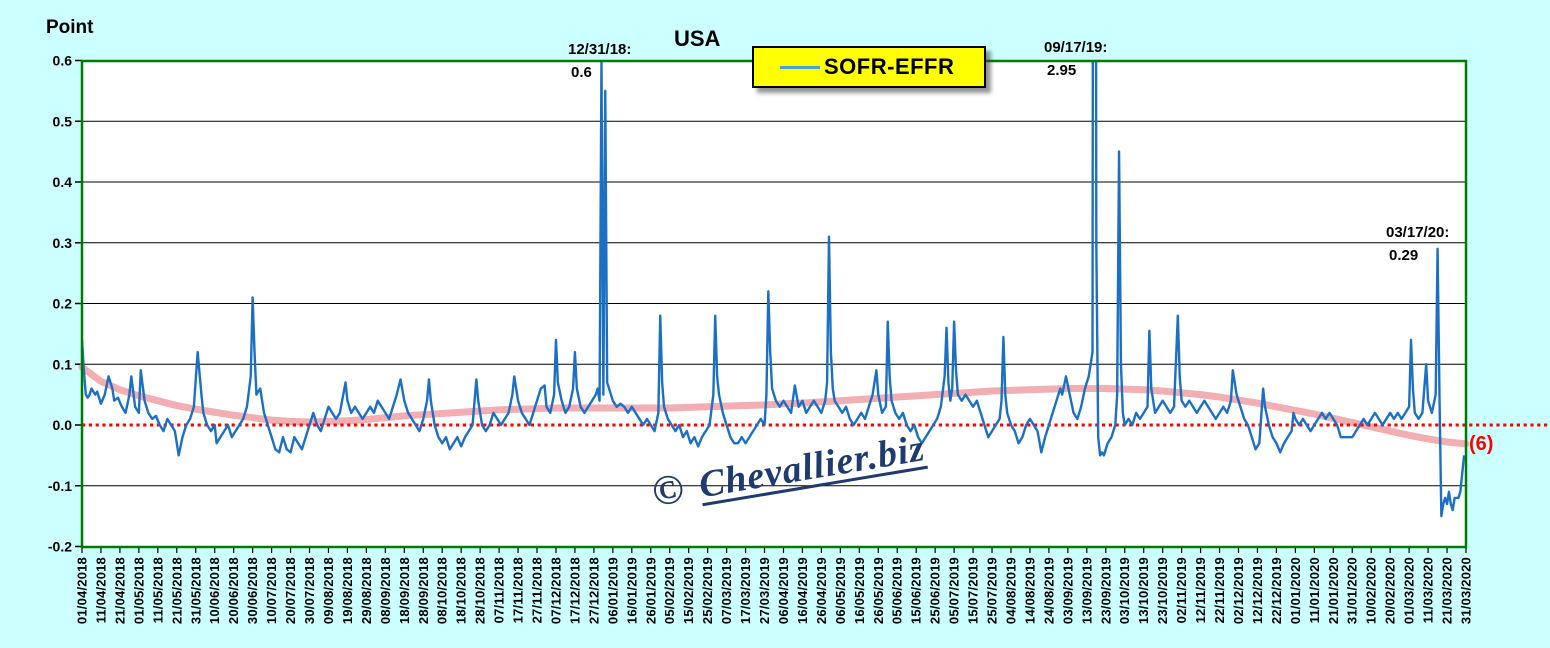 This screenshot has width=1550, height=648. Describe the element at coordinates (1075, 59) in the screenshot. I see `annotation-max-09-17-19: 09/17/19: 2.95` at that location.